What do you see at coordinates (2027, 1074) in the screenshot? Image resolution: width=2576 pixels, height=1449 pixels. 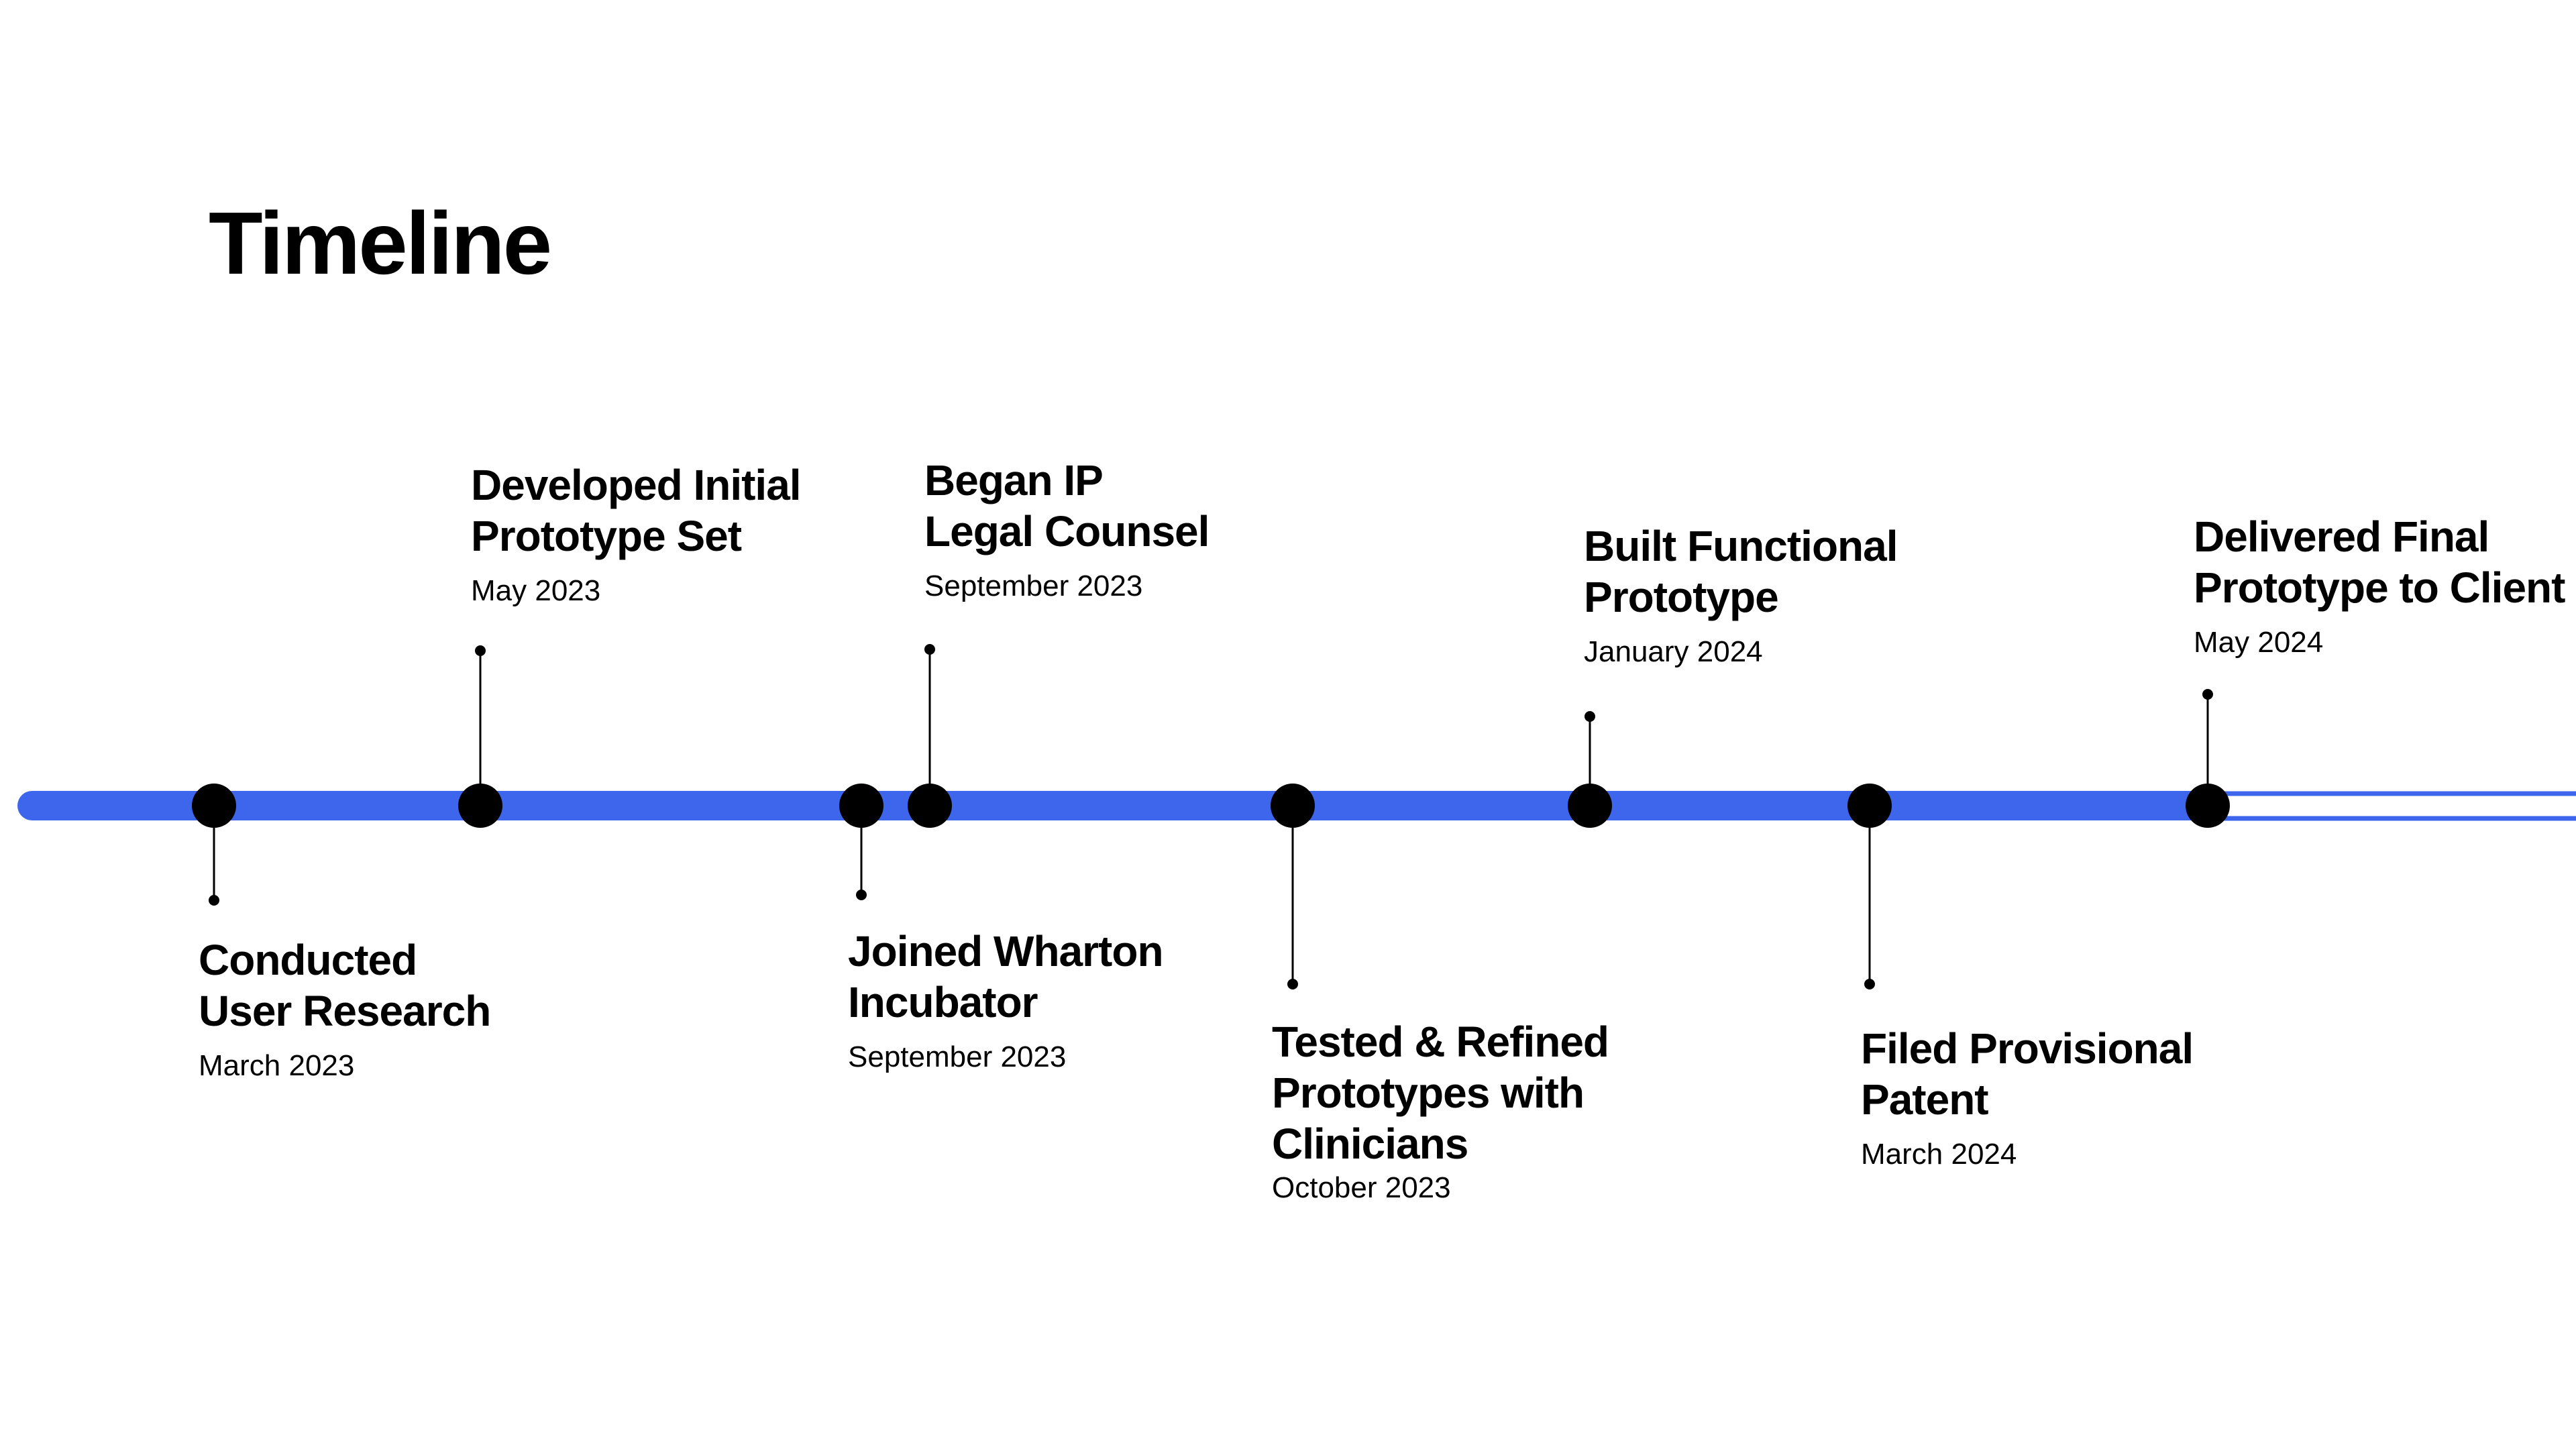 I see `event-title: Filed Provisional Patent` at bounding box center [2027, 1074].